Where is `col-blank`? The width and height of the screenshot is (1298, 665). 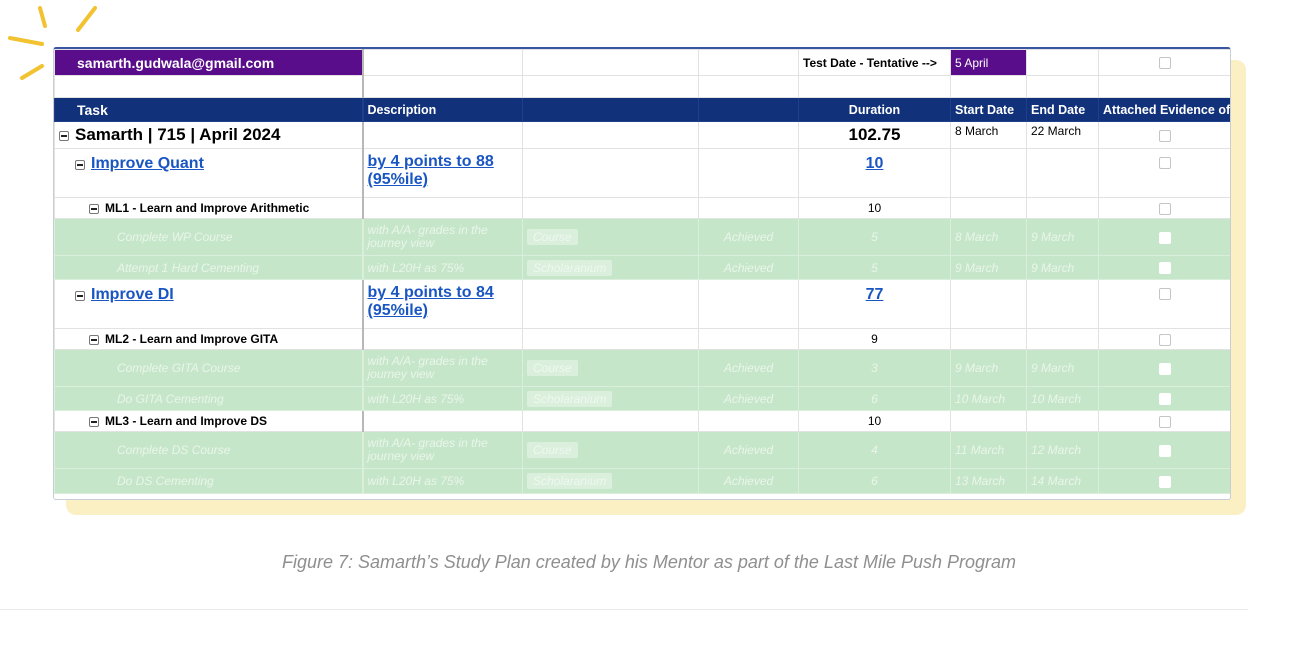 col-blank is located at coordinates (610, 109).